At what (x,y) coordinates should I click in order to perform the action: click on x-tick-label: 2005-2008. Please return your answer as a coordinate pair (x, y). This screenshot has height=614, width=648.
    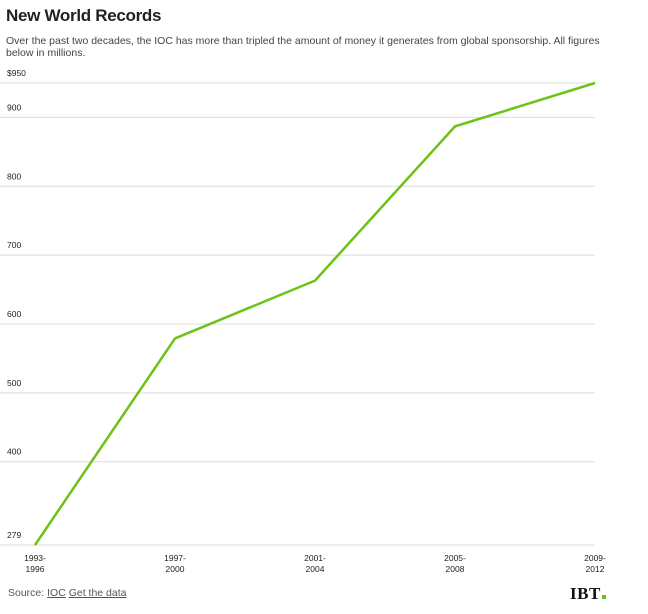
    Looking at the image, I should click on (455, 563).